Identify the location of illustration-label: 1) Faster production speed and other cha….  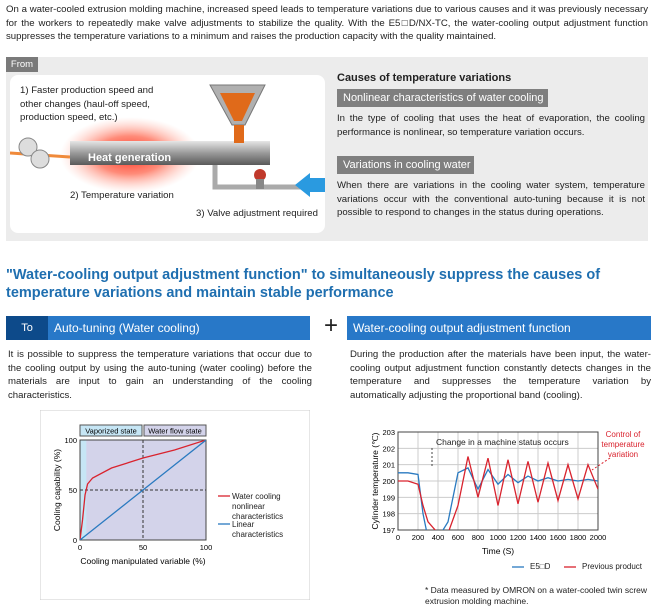
(87, 104).